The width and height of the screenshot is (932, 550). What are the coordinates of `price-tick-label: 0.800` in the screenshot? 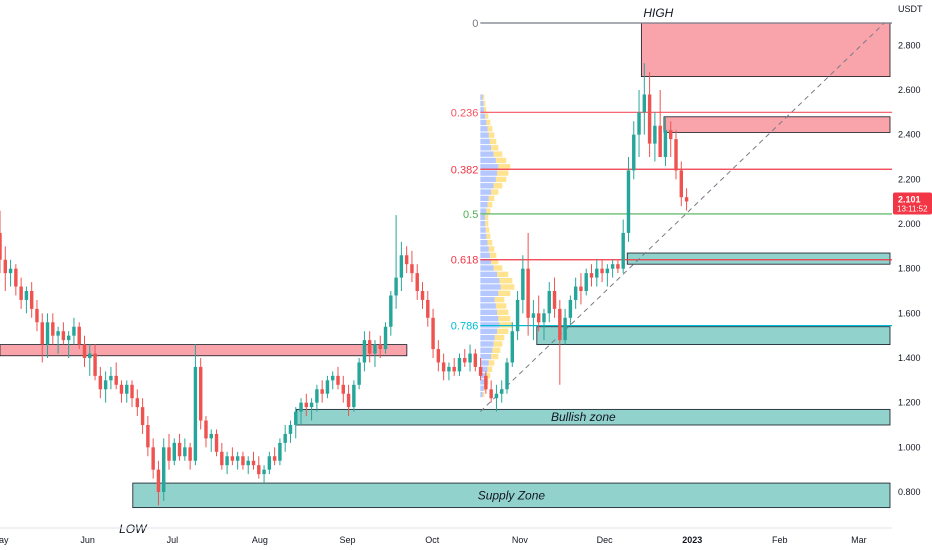 It's located at (909, 492).